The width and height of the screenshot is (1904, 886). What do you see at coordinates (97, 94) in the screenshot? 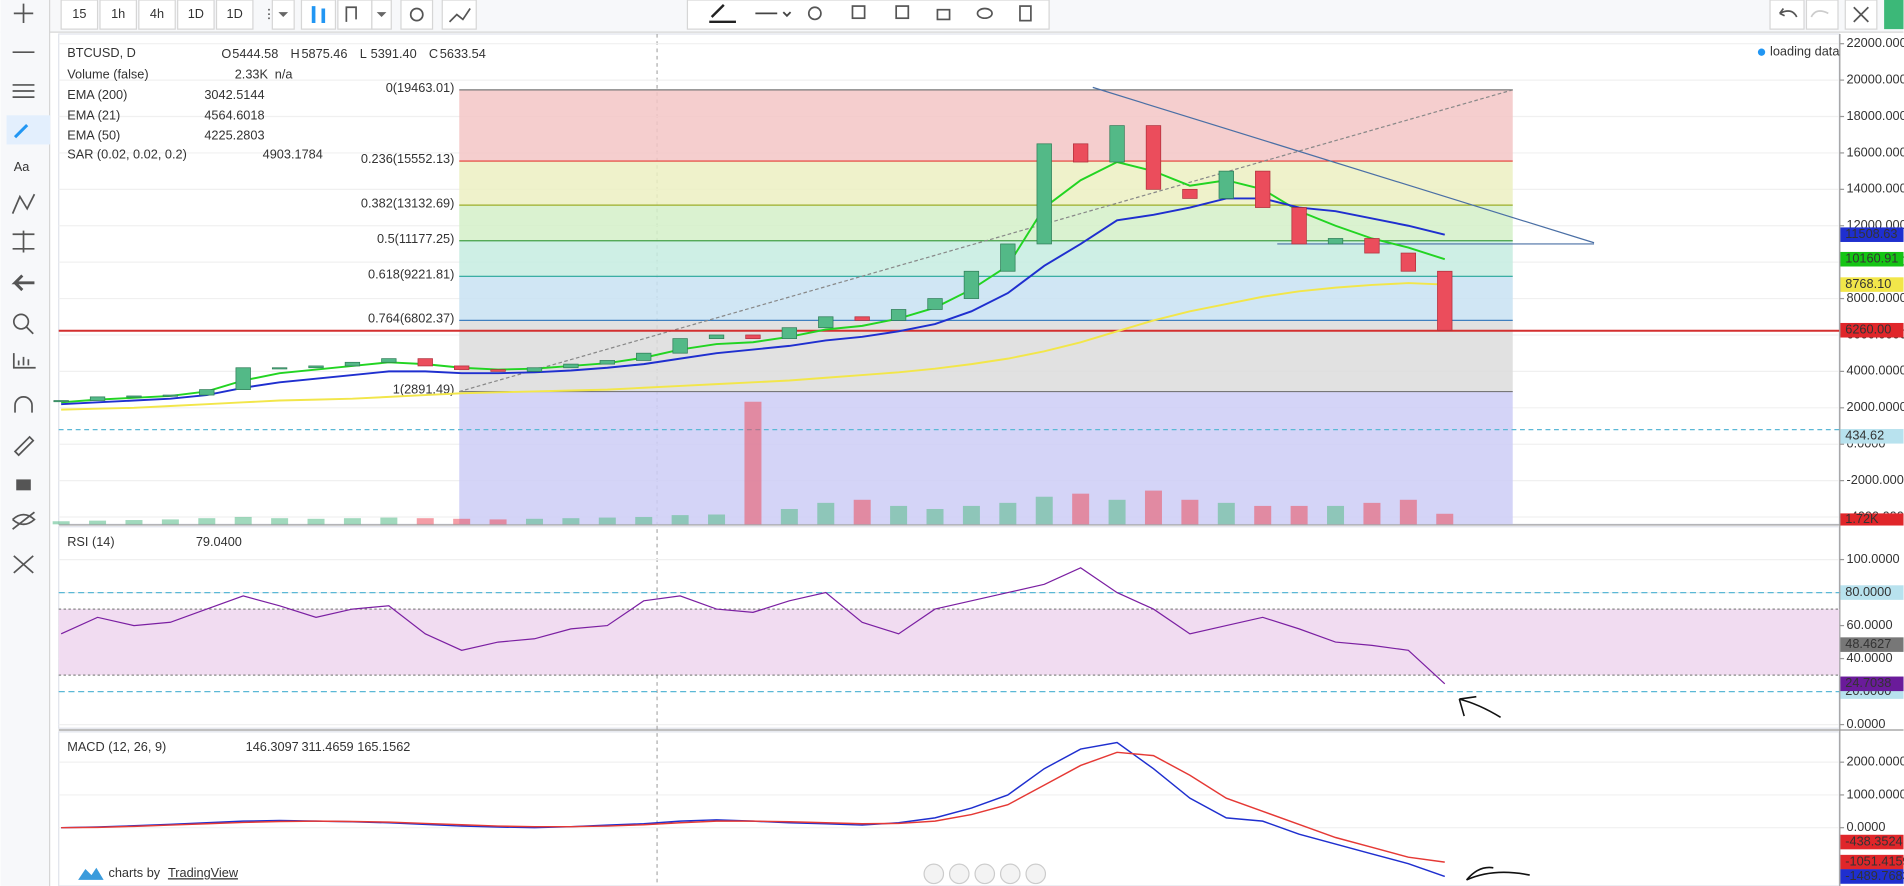
I see `legend-name: EMA (200)` at bounding box center [97, 94].